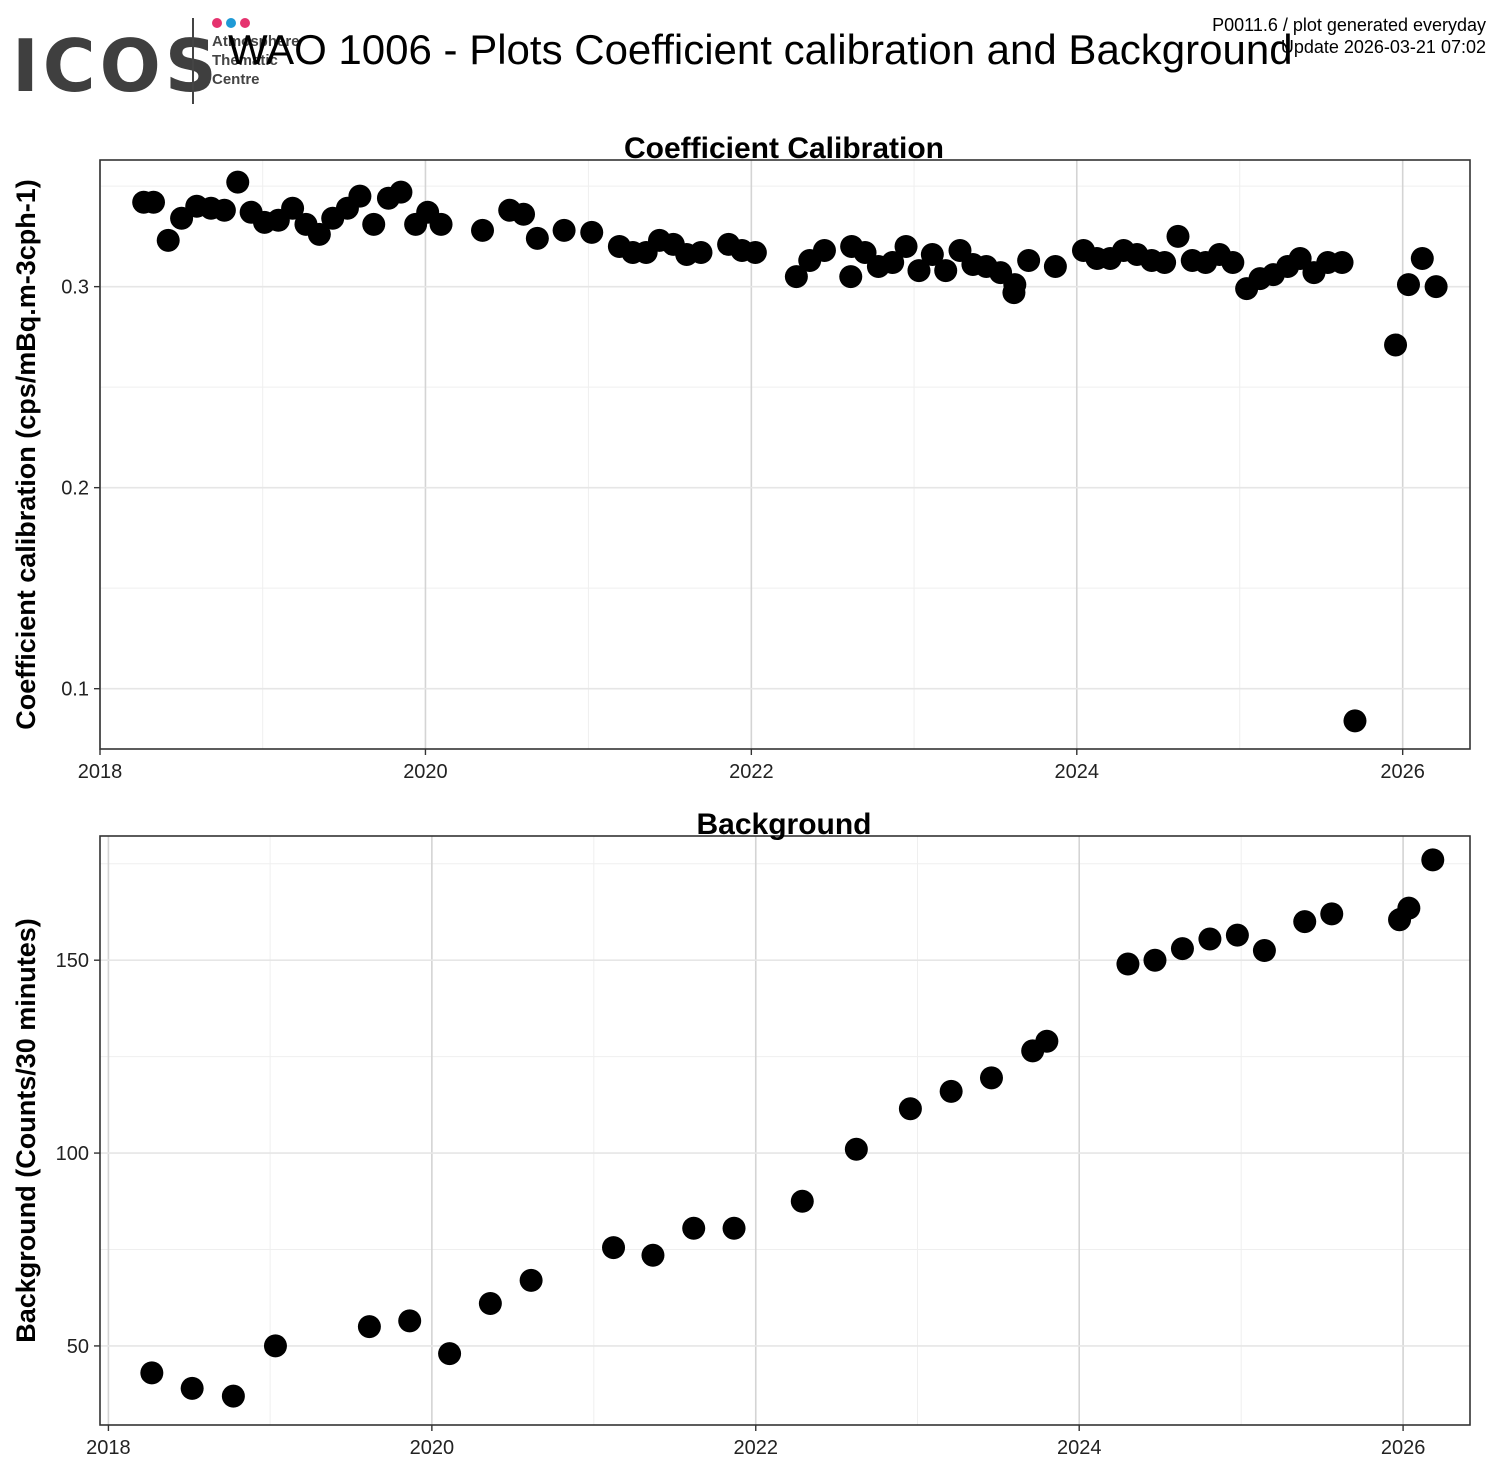 Image resolution: width=1500 pixels, height=1470 pixels. I want to click on logo-text: ICOS, so click(116, 66).